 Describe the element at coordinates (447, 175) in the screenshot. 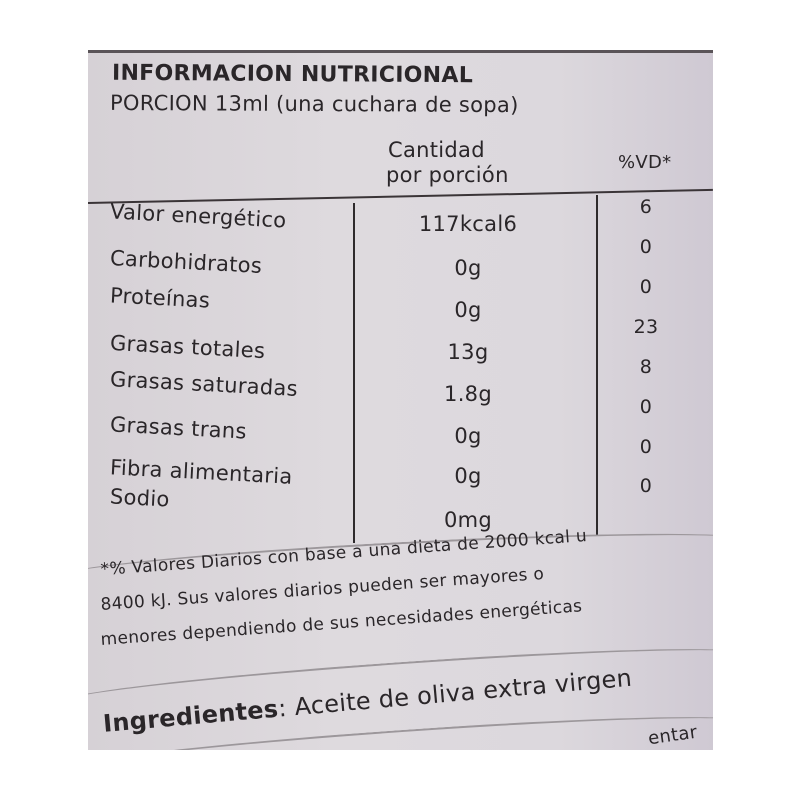

I see `amount-header-line2: por porción` at that location.